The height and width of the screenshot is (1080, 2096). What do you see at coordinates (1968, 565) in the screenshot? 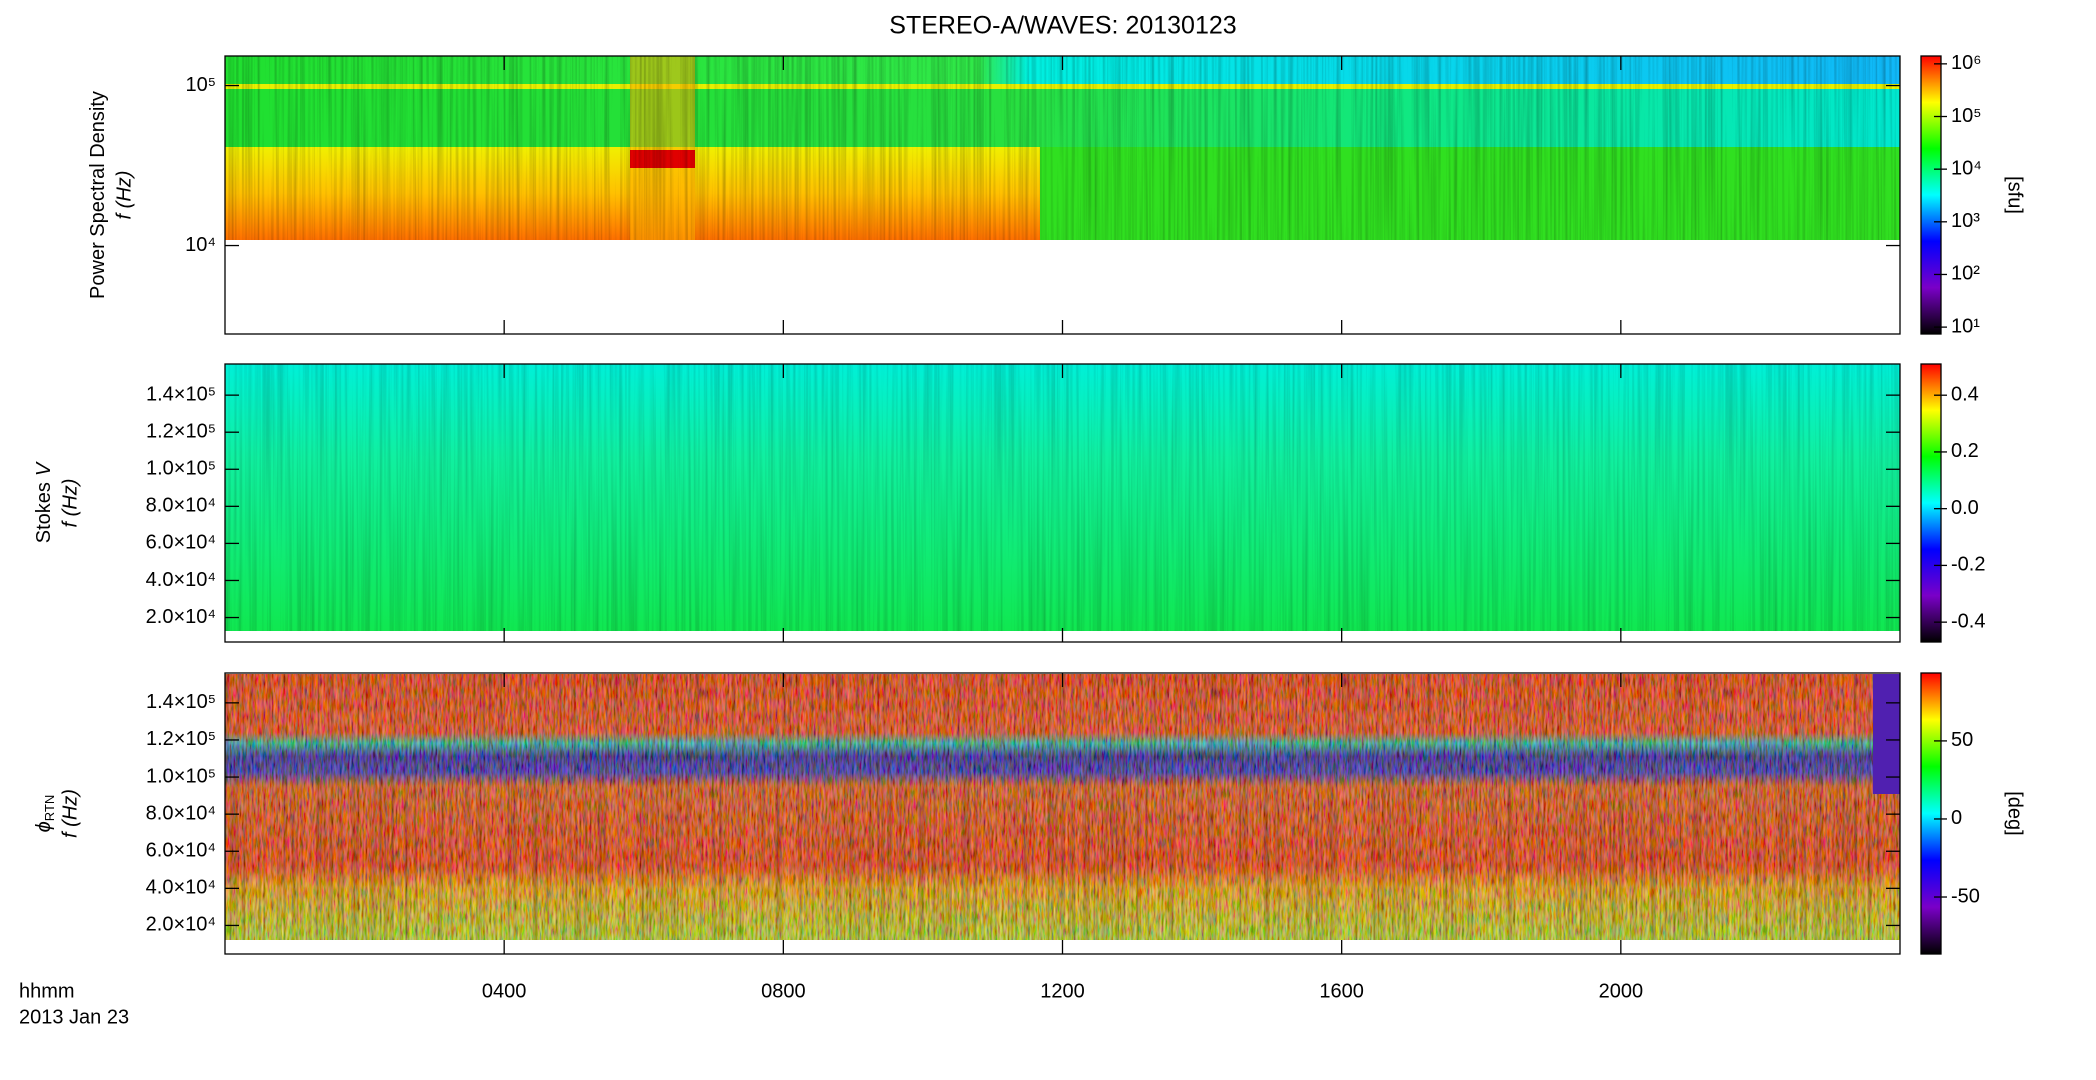
I see `colorbar-tick-label: -0.2` at bounding box center [1968, 565].